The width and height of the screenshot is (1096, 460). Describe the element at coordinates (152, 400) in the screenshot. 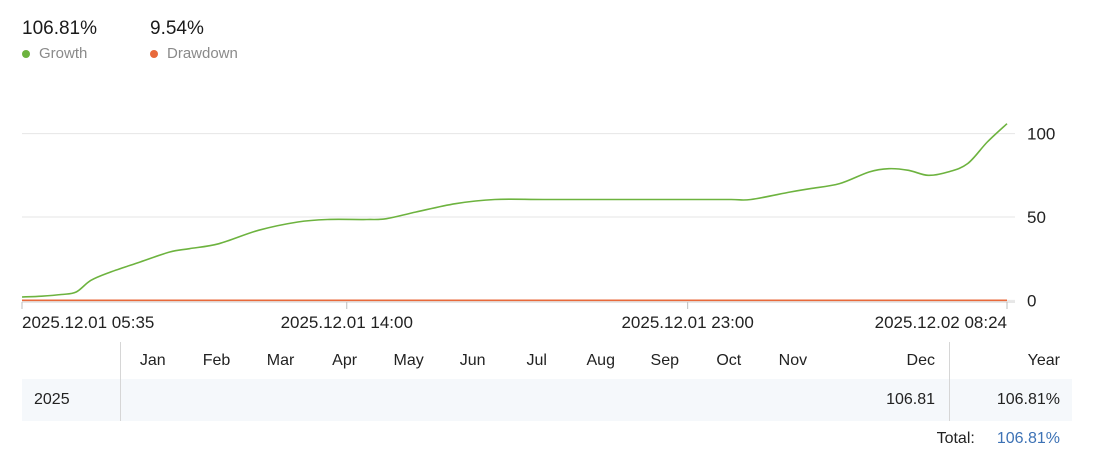

I see `cell-jan` at that location.